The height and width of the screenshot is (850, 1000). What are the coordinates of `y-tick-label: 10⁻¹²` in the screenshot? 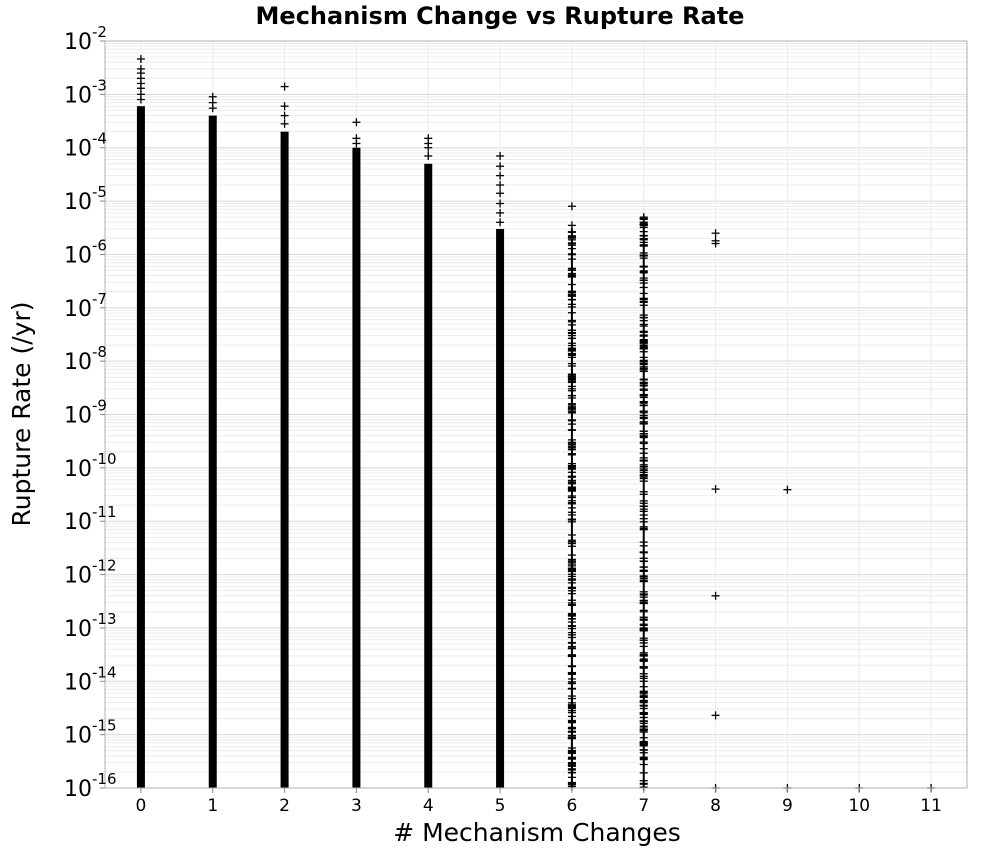 It's located at (90, 573).